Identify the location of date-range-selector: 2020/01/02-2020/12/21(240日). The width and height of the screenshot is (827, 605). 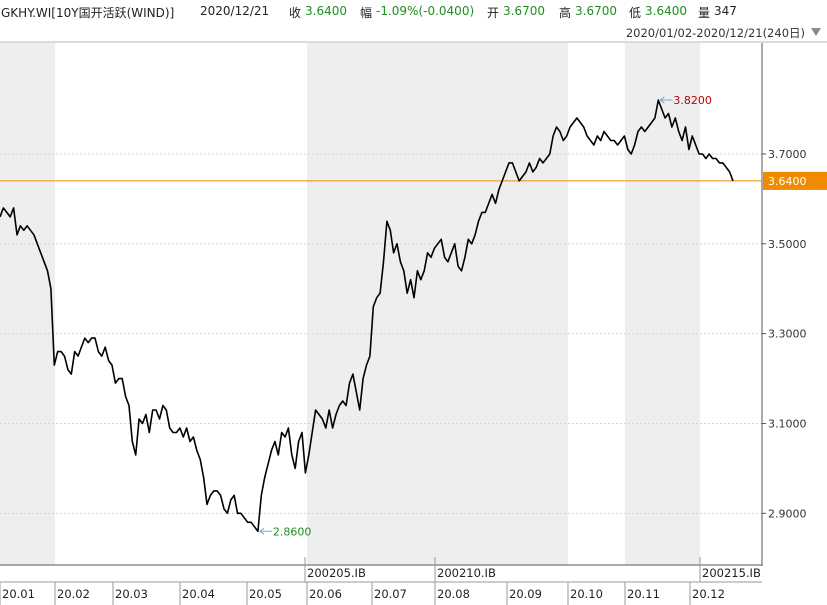
(715, 33).